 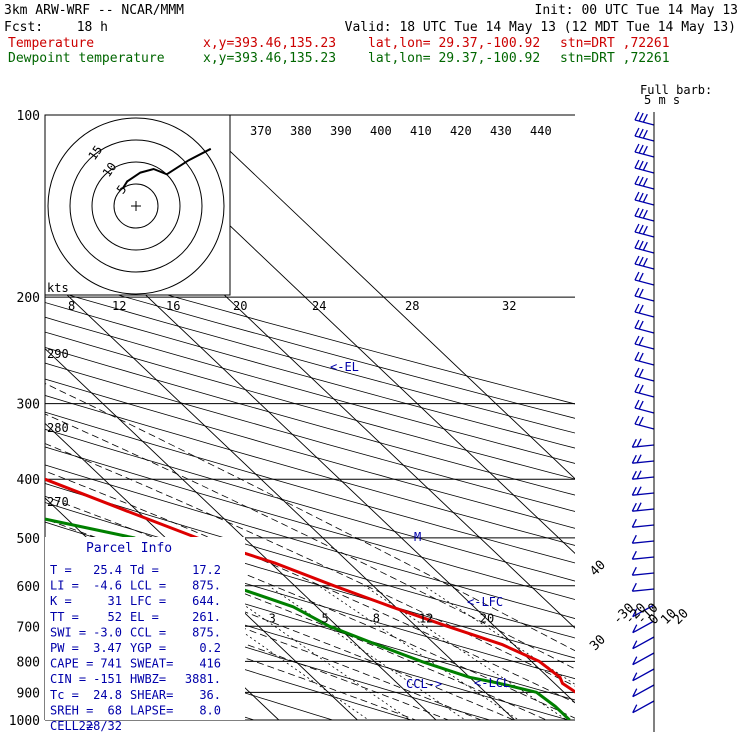 What do you see at coordinates (86, 58) in the screenshot?
I see `dewpoint-legend: Dewpoint temperature` at bounding box center [86, 58].